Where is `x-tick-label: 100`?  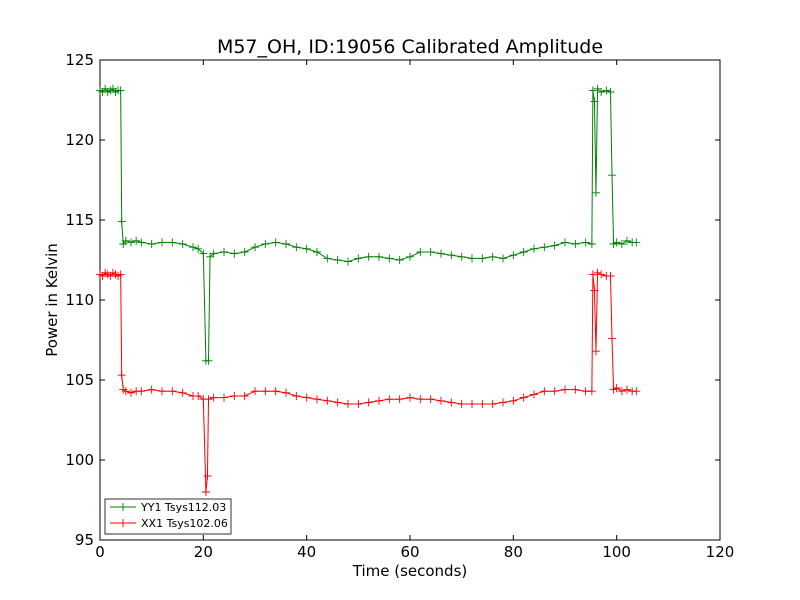
x-tick-label: 100 is located at coordinates (616, 552).